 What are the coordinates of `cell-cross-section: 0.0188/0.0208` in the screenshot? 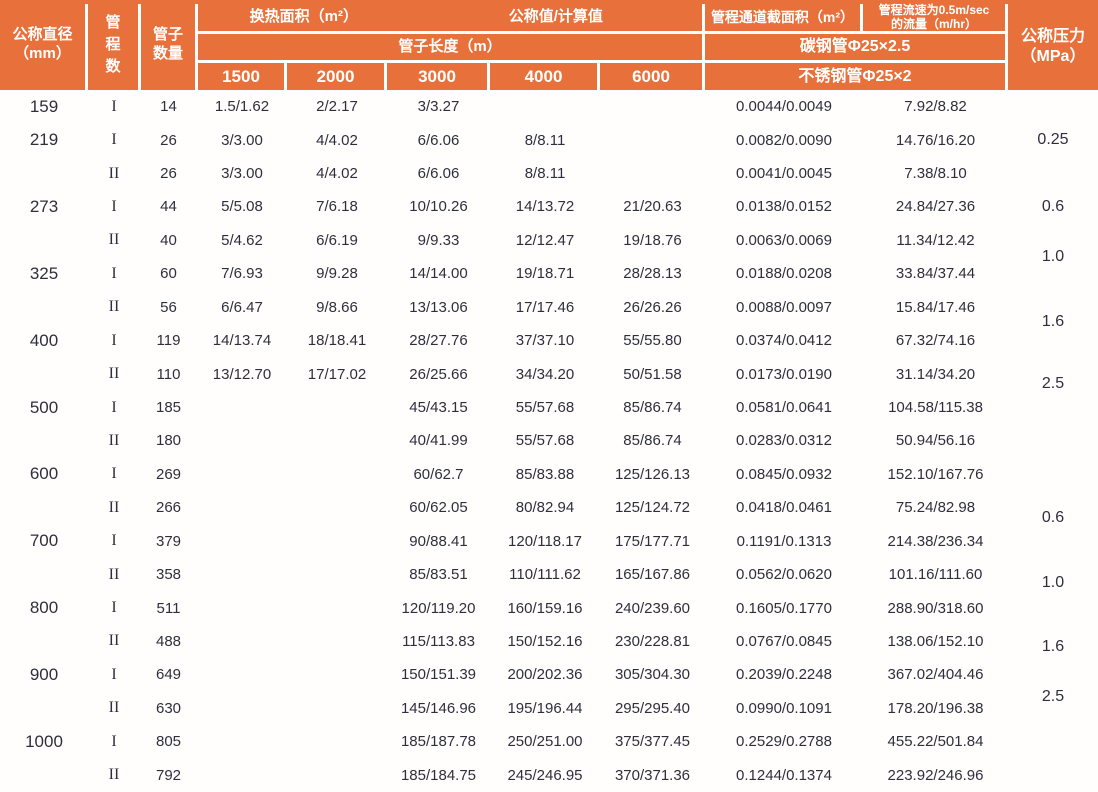 It's located at (784, 274).